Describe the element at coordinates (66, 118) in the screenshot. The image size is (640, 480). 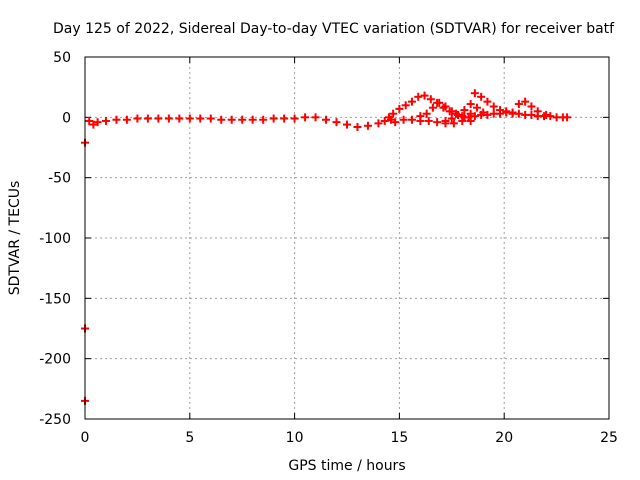
I see `y-tick-label: 0` at that location.